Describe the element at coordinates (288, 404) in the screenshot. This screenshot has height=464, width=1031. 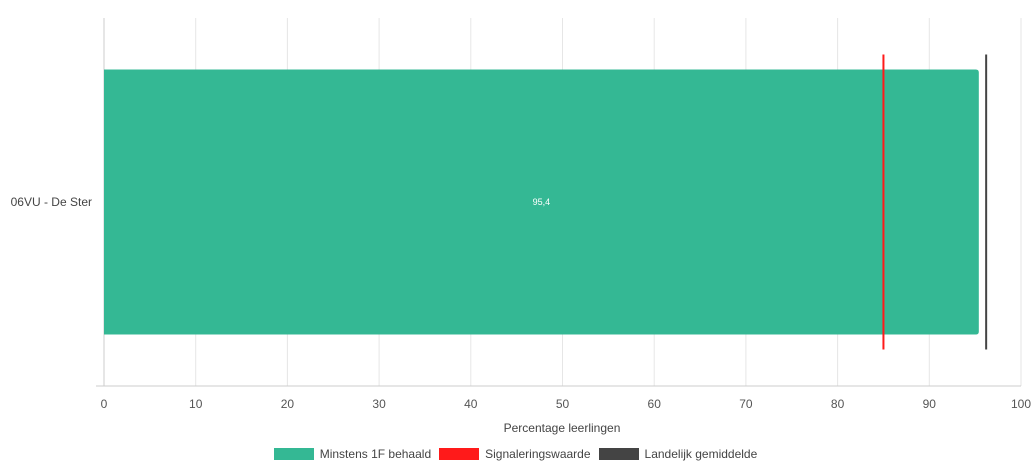
I see `x-tick-label: 20` at that location.